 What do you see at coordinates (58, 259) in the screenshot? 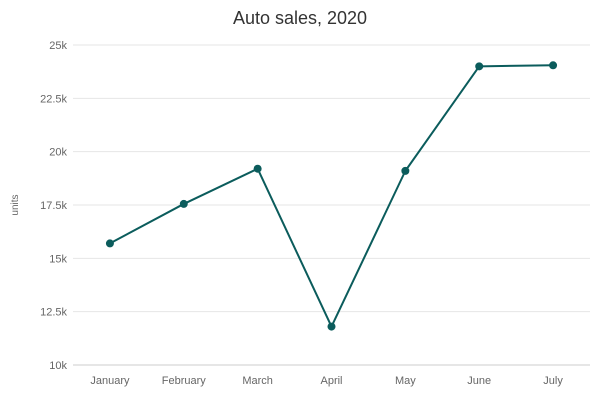
I see `y-tick-label: 15k` at bounding box center [58, 259].